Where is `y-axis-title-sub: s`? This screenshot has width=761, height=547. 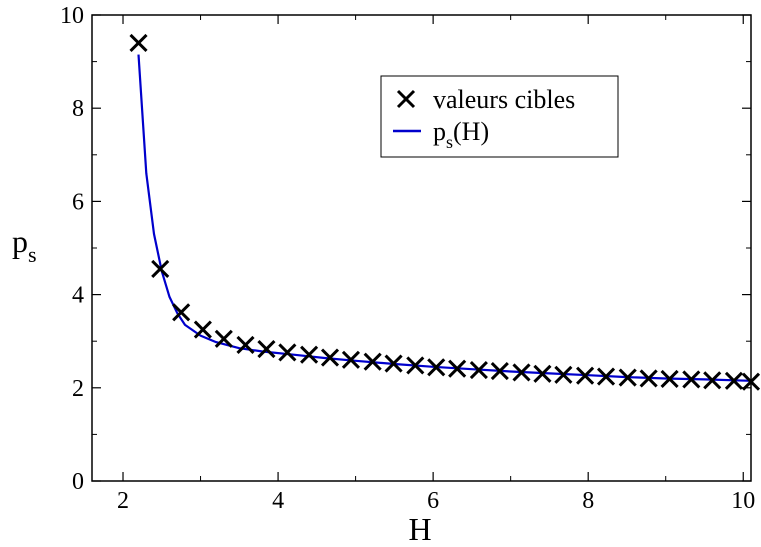
y-axis-title-sub: s is located at coordinates (32, 254).